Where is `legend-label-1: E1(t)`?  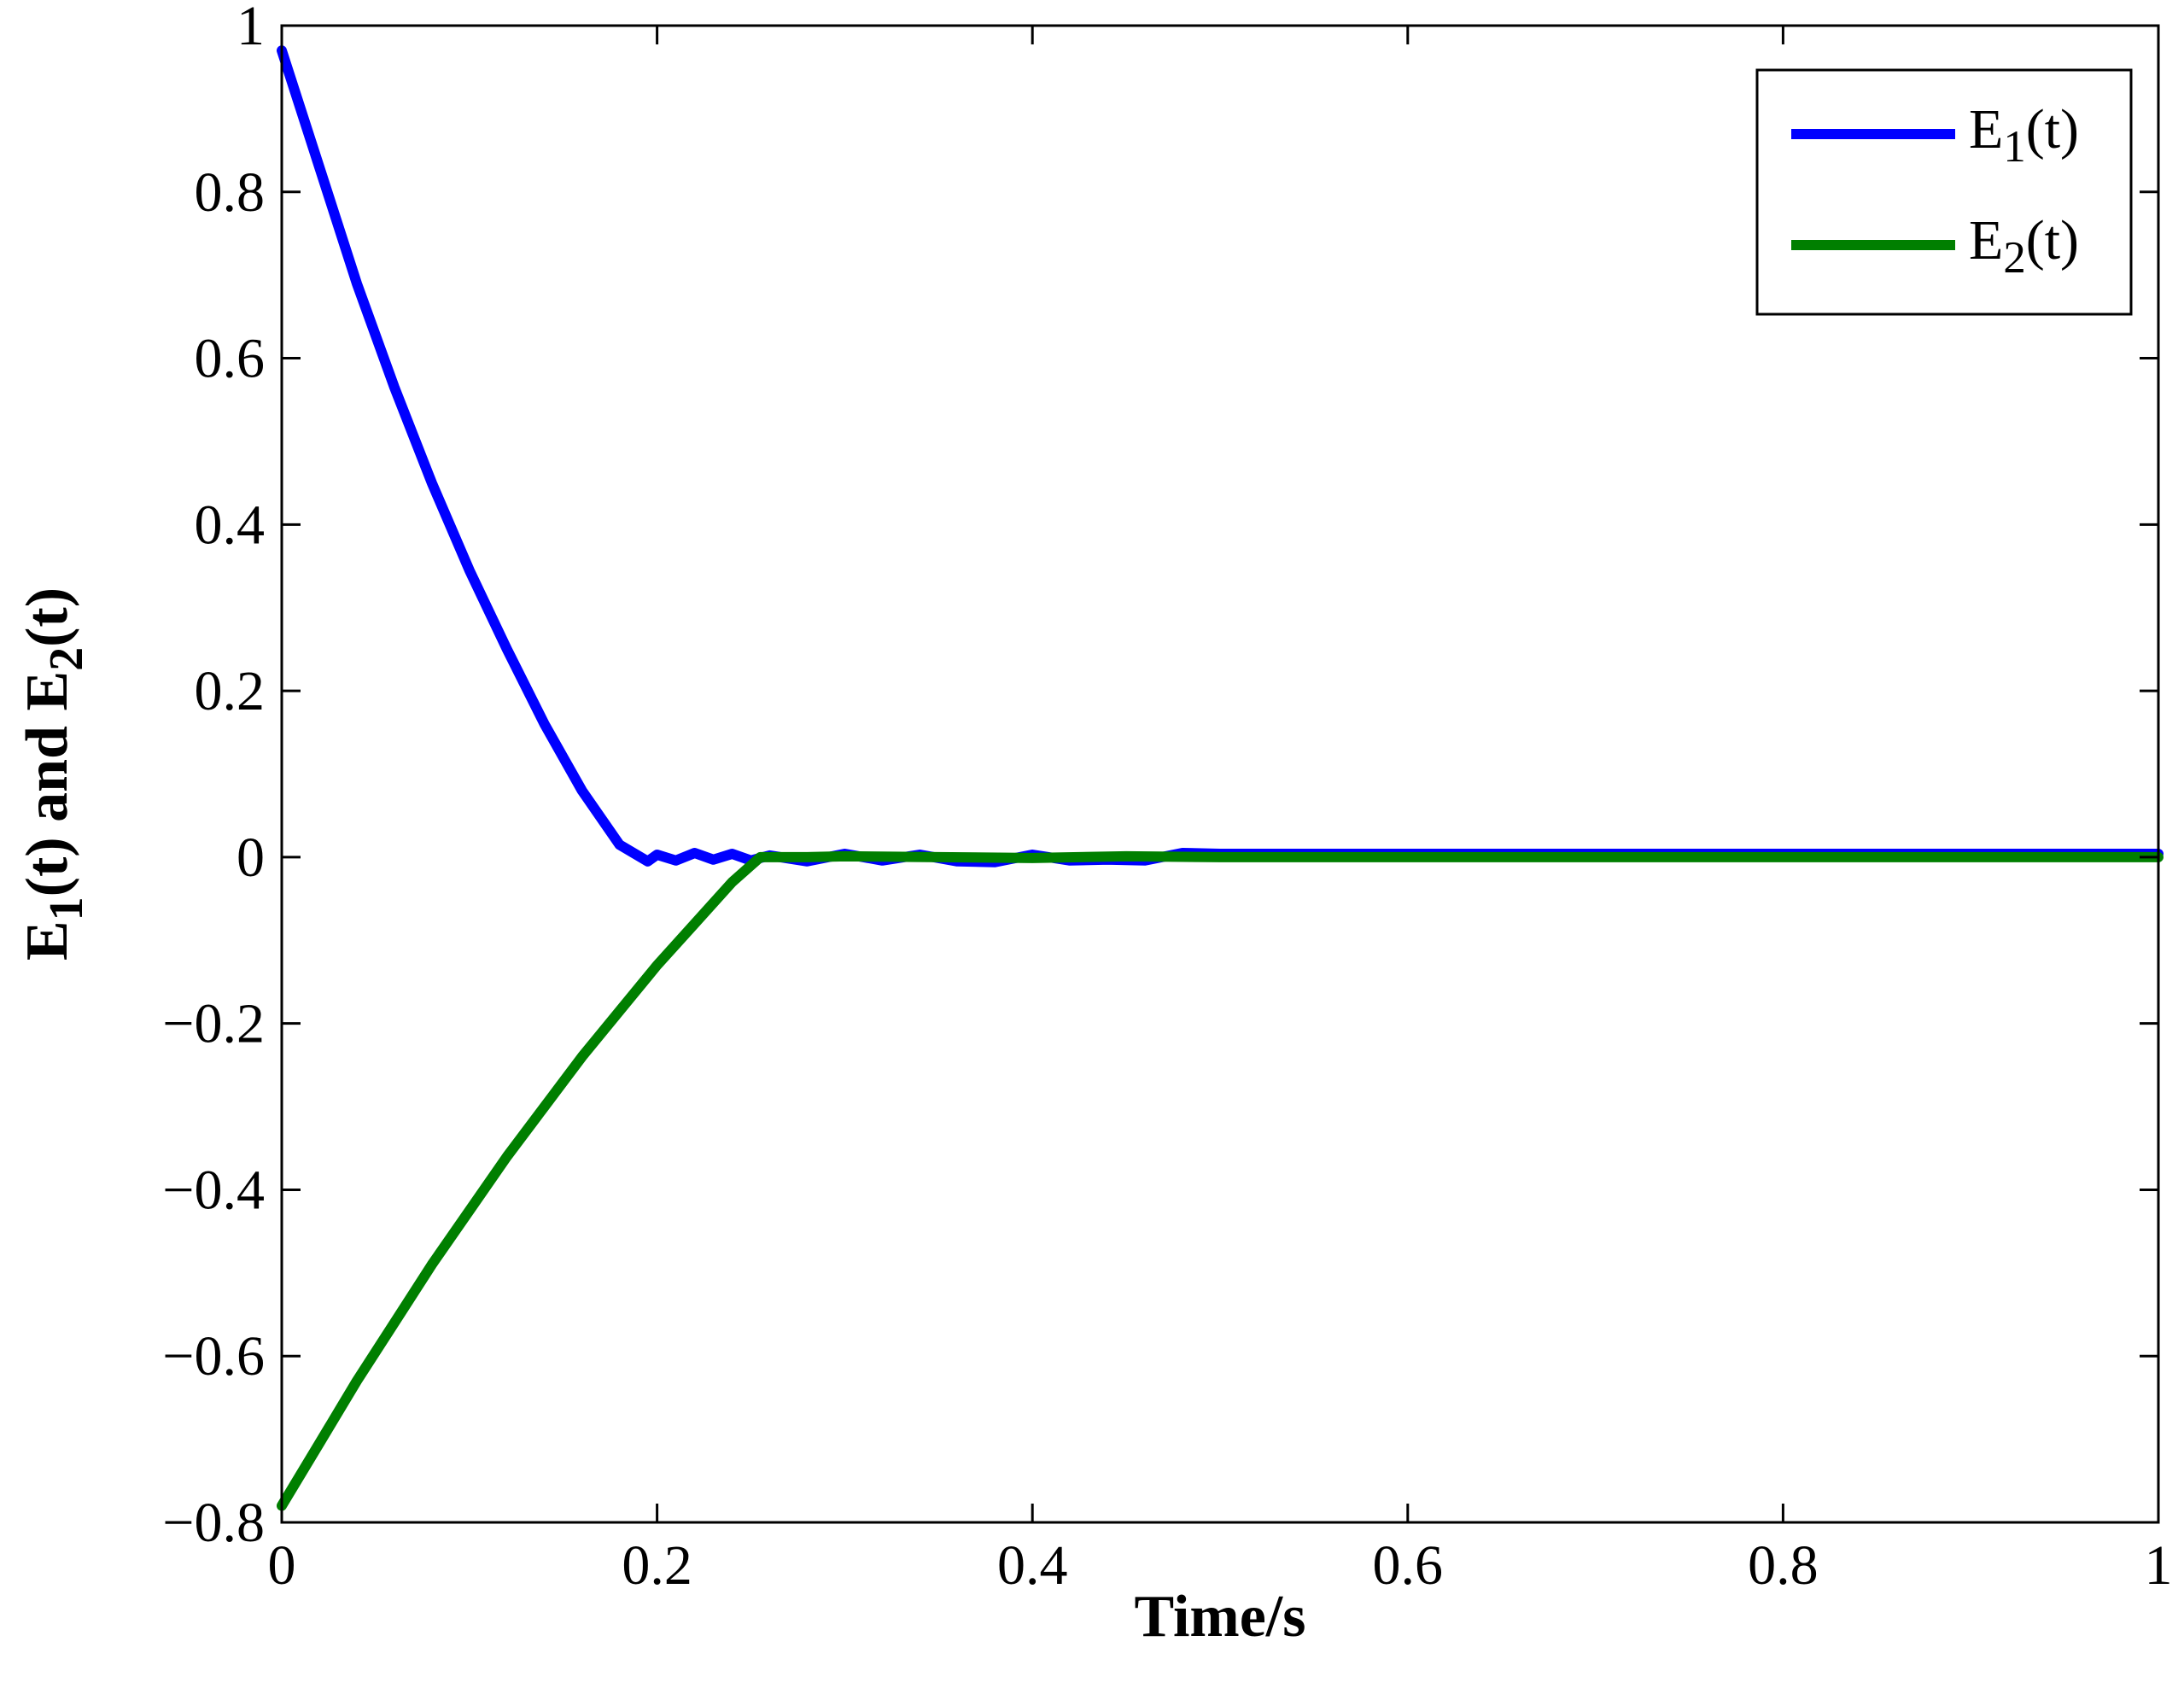
legend-label-1: E1(t) is located at coordinates (2024, 135).